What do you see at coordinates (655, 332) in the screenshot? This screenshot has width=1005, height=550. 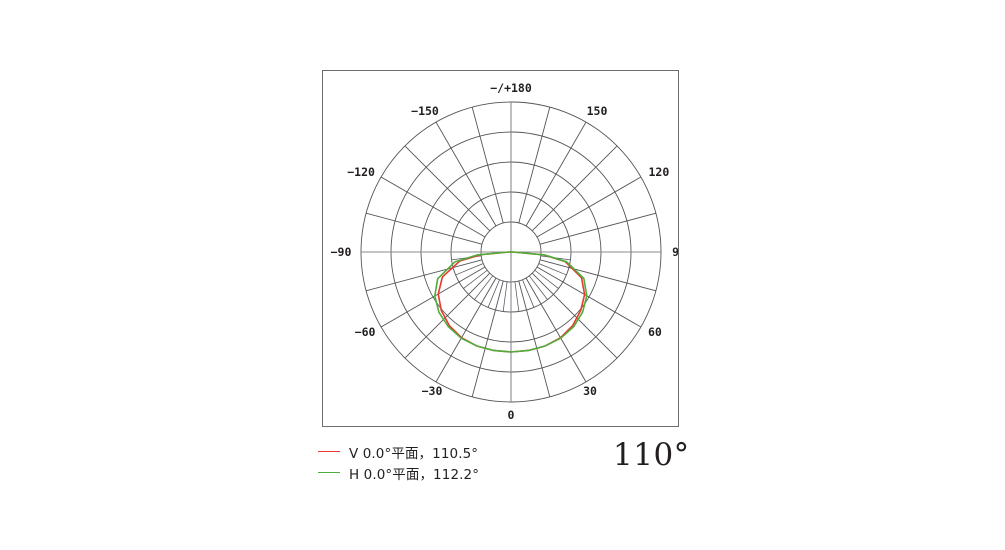 I see `angle-tick-label-60: 60` at bounding box center [655, 332].